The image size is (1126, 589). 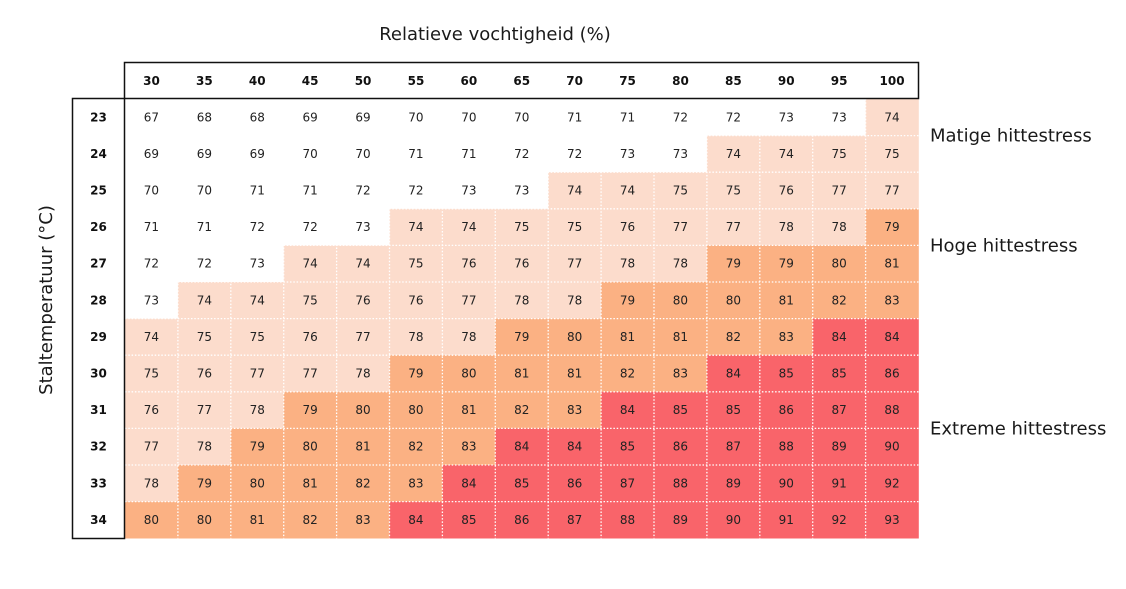 I want to click on band-label: Matige hittestress, so click(x=1011, y=136).